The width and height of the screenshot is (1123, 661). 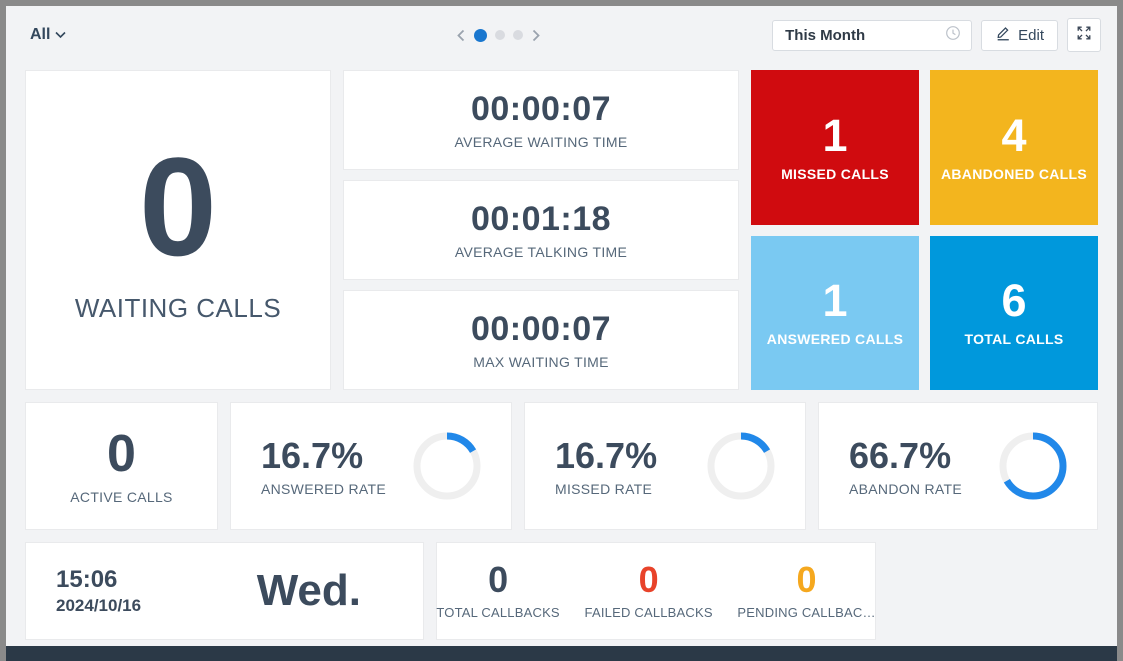 What do you see at coordinates (648, 612) in the screenshot?
I see `failed-callbacks-label: FAILED CALLBACKS` at bounding box center [648, 612].